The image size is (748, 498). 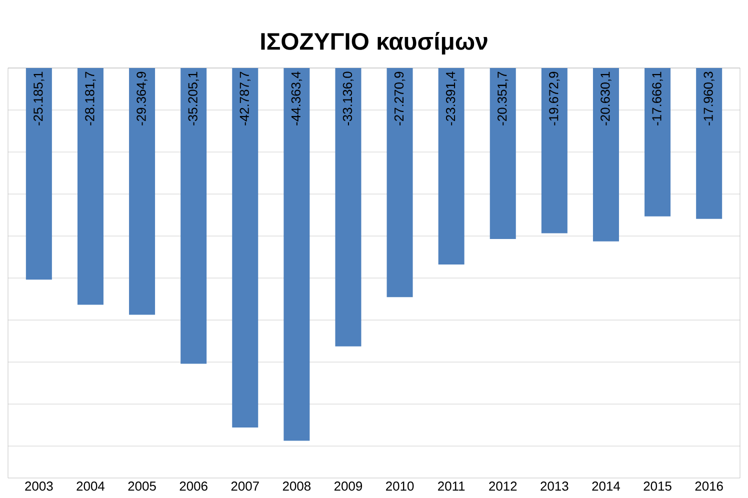 I want to click on data-label: -20.630,1, so click(x=606, y=99).